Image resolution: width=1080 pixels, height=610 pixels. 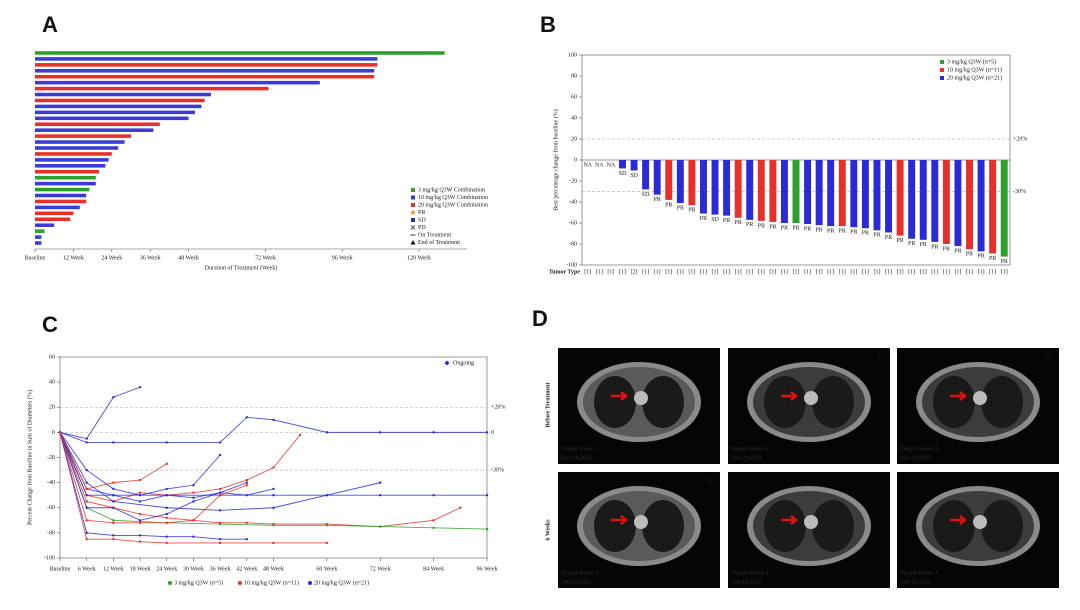 What do you see at coordinates (53, 433) in the screenshot?
I see `y-tick-label: 0` at bounding box center [53, 433].